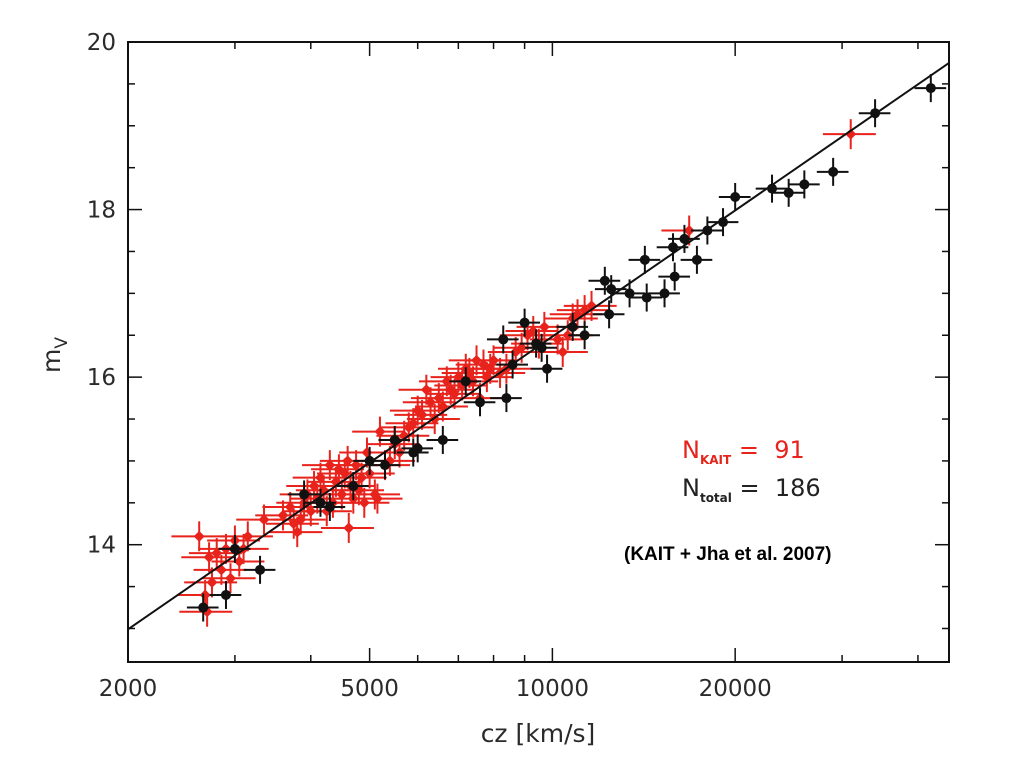 This screenshot has height=768, width=1024. What do you see at coordinates (776, 488) in the screenshot?
I see `n-total-rest: = 186` at bounding box center [776, 488].